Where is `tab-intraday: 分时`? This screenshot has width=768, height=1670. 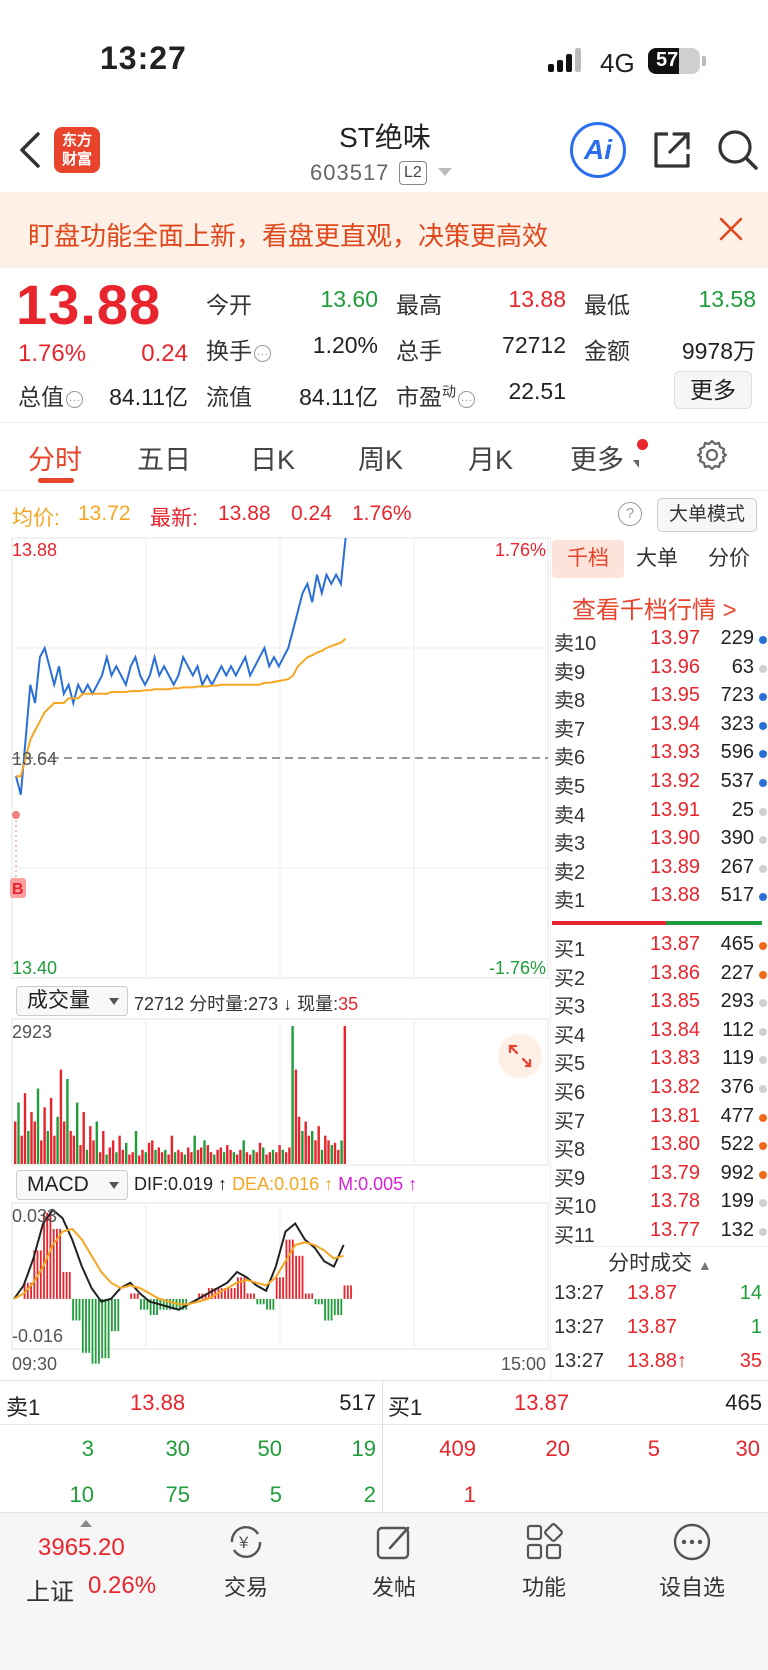
tab-intraday: 分时 is located at coordinates (55, 460).